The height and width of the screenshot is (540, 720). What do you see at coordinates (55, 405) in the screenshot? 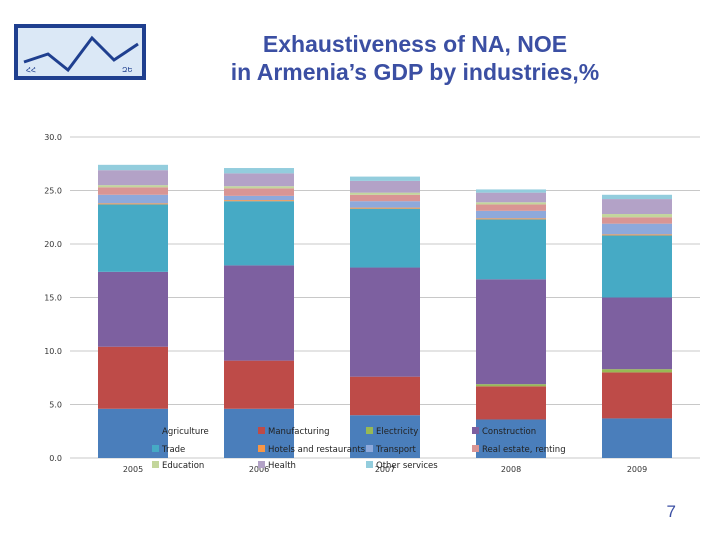
I see `y-tick-label: 5.0` at bounding box center [55, 405].